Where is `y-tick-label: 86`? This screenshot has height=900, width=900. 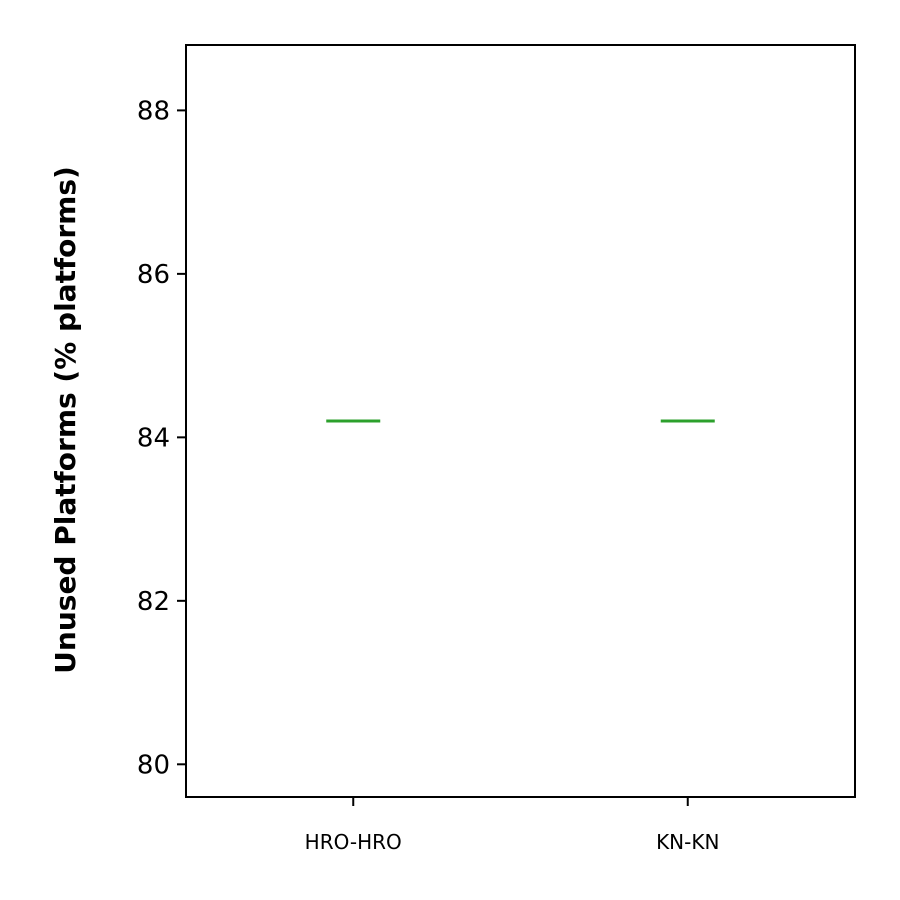 y-tick-label: 86 is located at coordinates (153, 275).